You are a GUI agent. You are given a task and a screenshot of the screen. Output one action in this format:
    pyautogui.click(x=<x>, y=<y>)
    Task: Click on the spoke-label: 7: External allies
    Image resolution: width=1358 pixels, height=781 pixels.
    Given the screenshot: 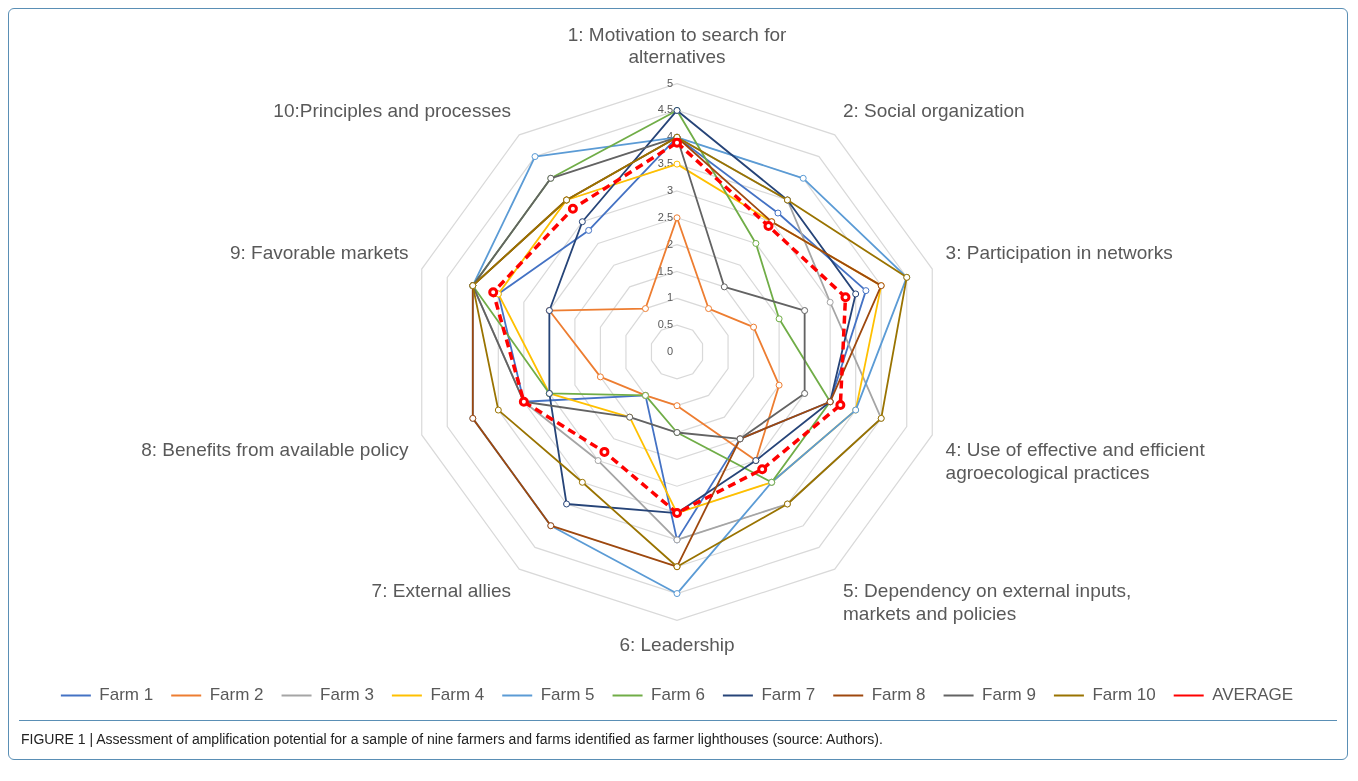 What is the action you would take?
    pyautogui.click(x=441, y=591)
    